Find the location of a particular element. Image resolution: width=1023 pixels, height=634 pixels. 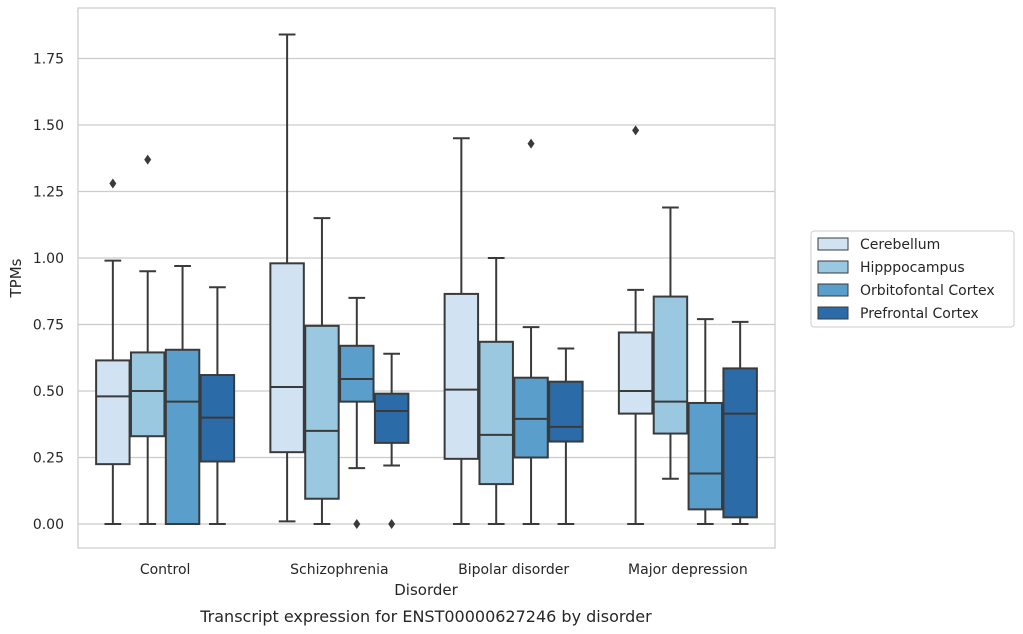

legend-label: Orbitofontal Cortex is located at coordinates (927, 291).